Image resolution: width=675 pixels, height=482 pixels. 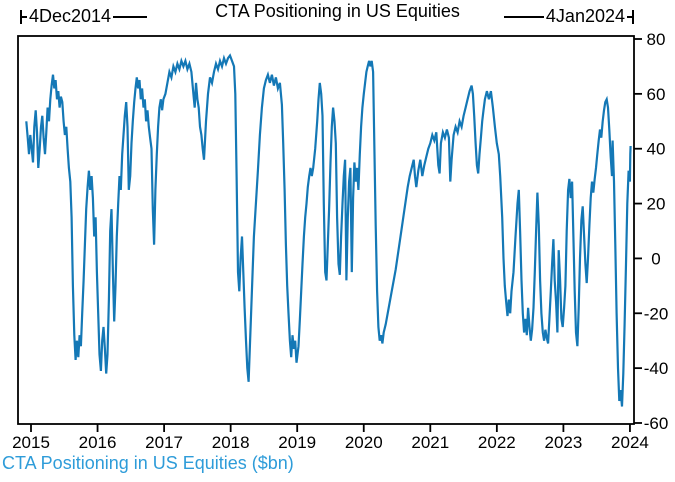 I want to click on x-tick-label: 2015, so click(x=31, y=442).